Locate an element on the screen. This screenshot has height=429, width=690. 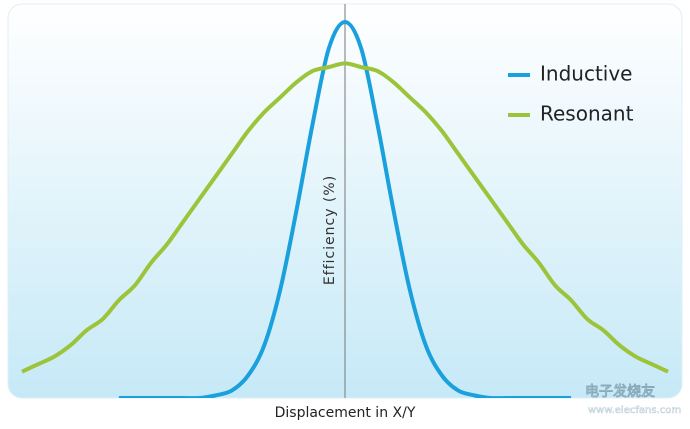
y-axis-label: Efficiency (%) is located at coordinates (330, 230).